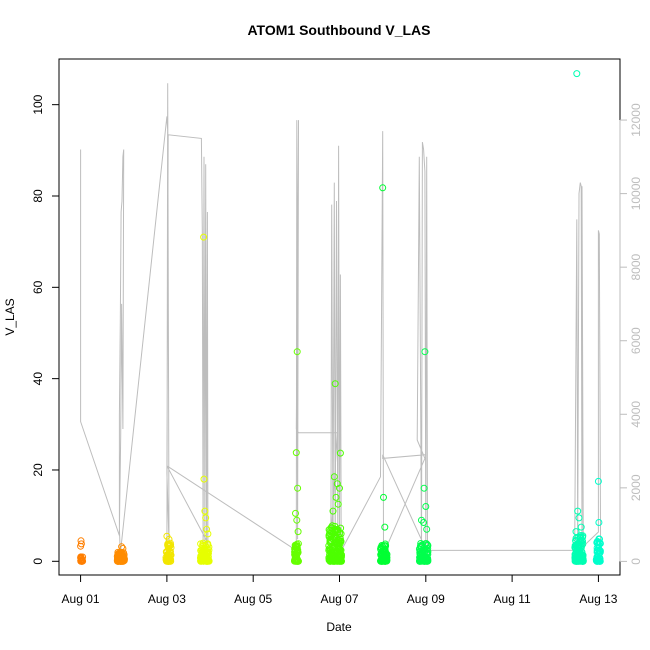  What do you see at coordinates (636, 340) in the screenshot?
I see `y2-tick-label: 6000` at bounding box center [636, 340].